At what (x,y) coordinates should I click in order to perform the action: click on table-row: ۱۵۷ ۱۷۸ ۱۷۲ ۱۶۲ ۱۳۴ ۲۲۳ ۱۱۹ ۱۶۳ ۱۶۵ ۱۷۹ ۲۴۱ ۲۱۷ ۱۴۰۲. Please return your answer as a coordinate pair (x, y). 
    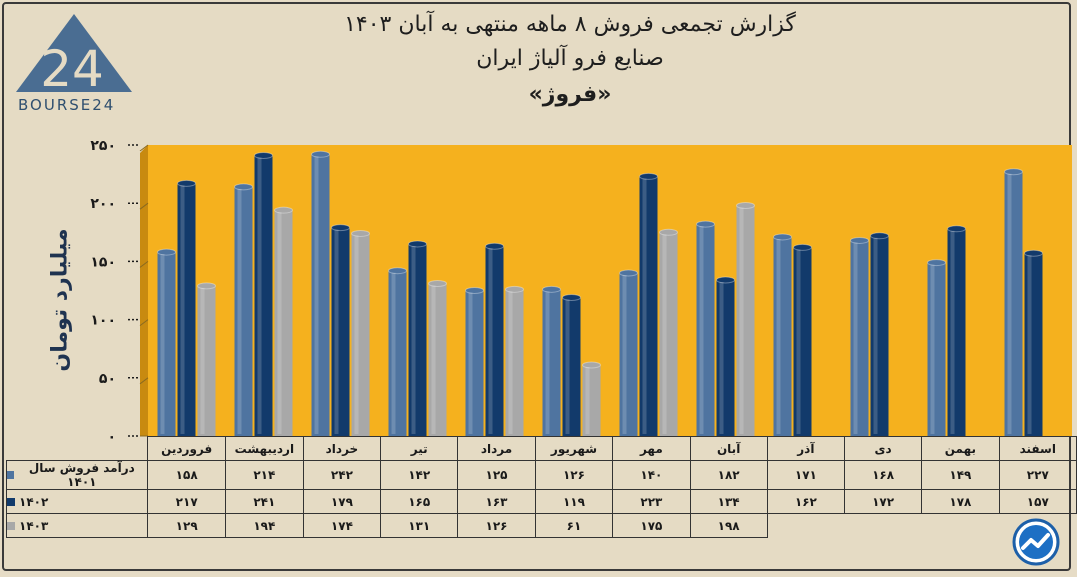
    Looking at the image, I should click on (541, 501).